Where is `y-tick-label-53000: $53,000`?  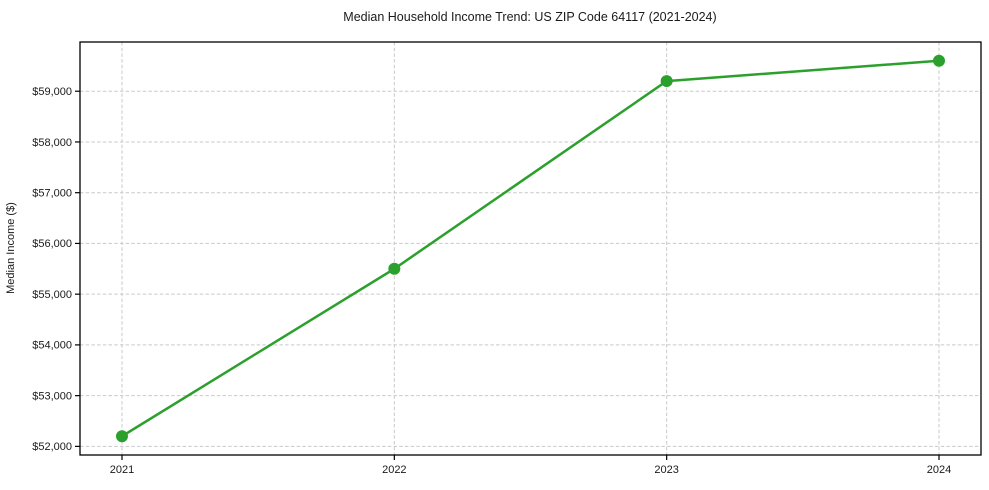
y-tick-label-53000: $53,000 is located at coordinates (52, 396).